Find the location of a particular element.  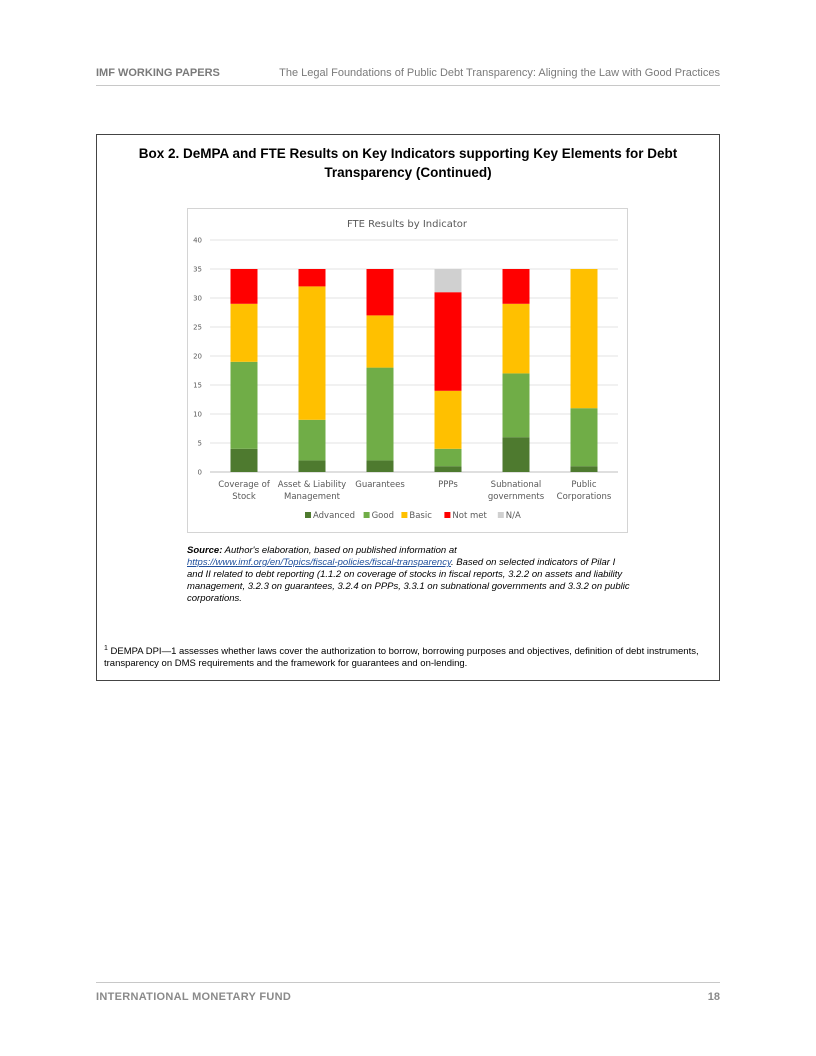

legend-label: Basic is located at coordinates (420, 516).